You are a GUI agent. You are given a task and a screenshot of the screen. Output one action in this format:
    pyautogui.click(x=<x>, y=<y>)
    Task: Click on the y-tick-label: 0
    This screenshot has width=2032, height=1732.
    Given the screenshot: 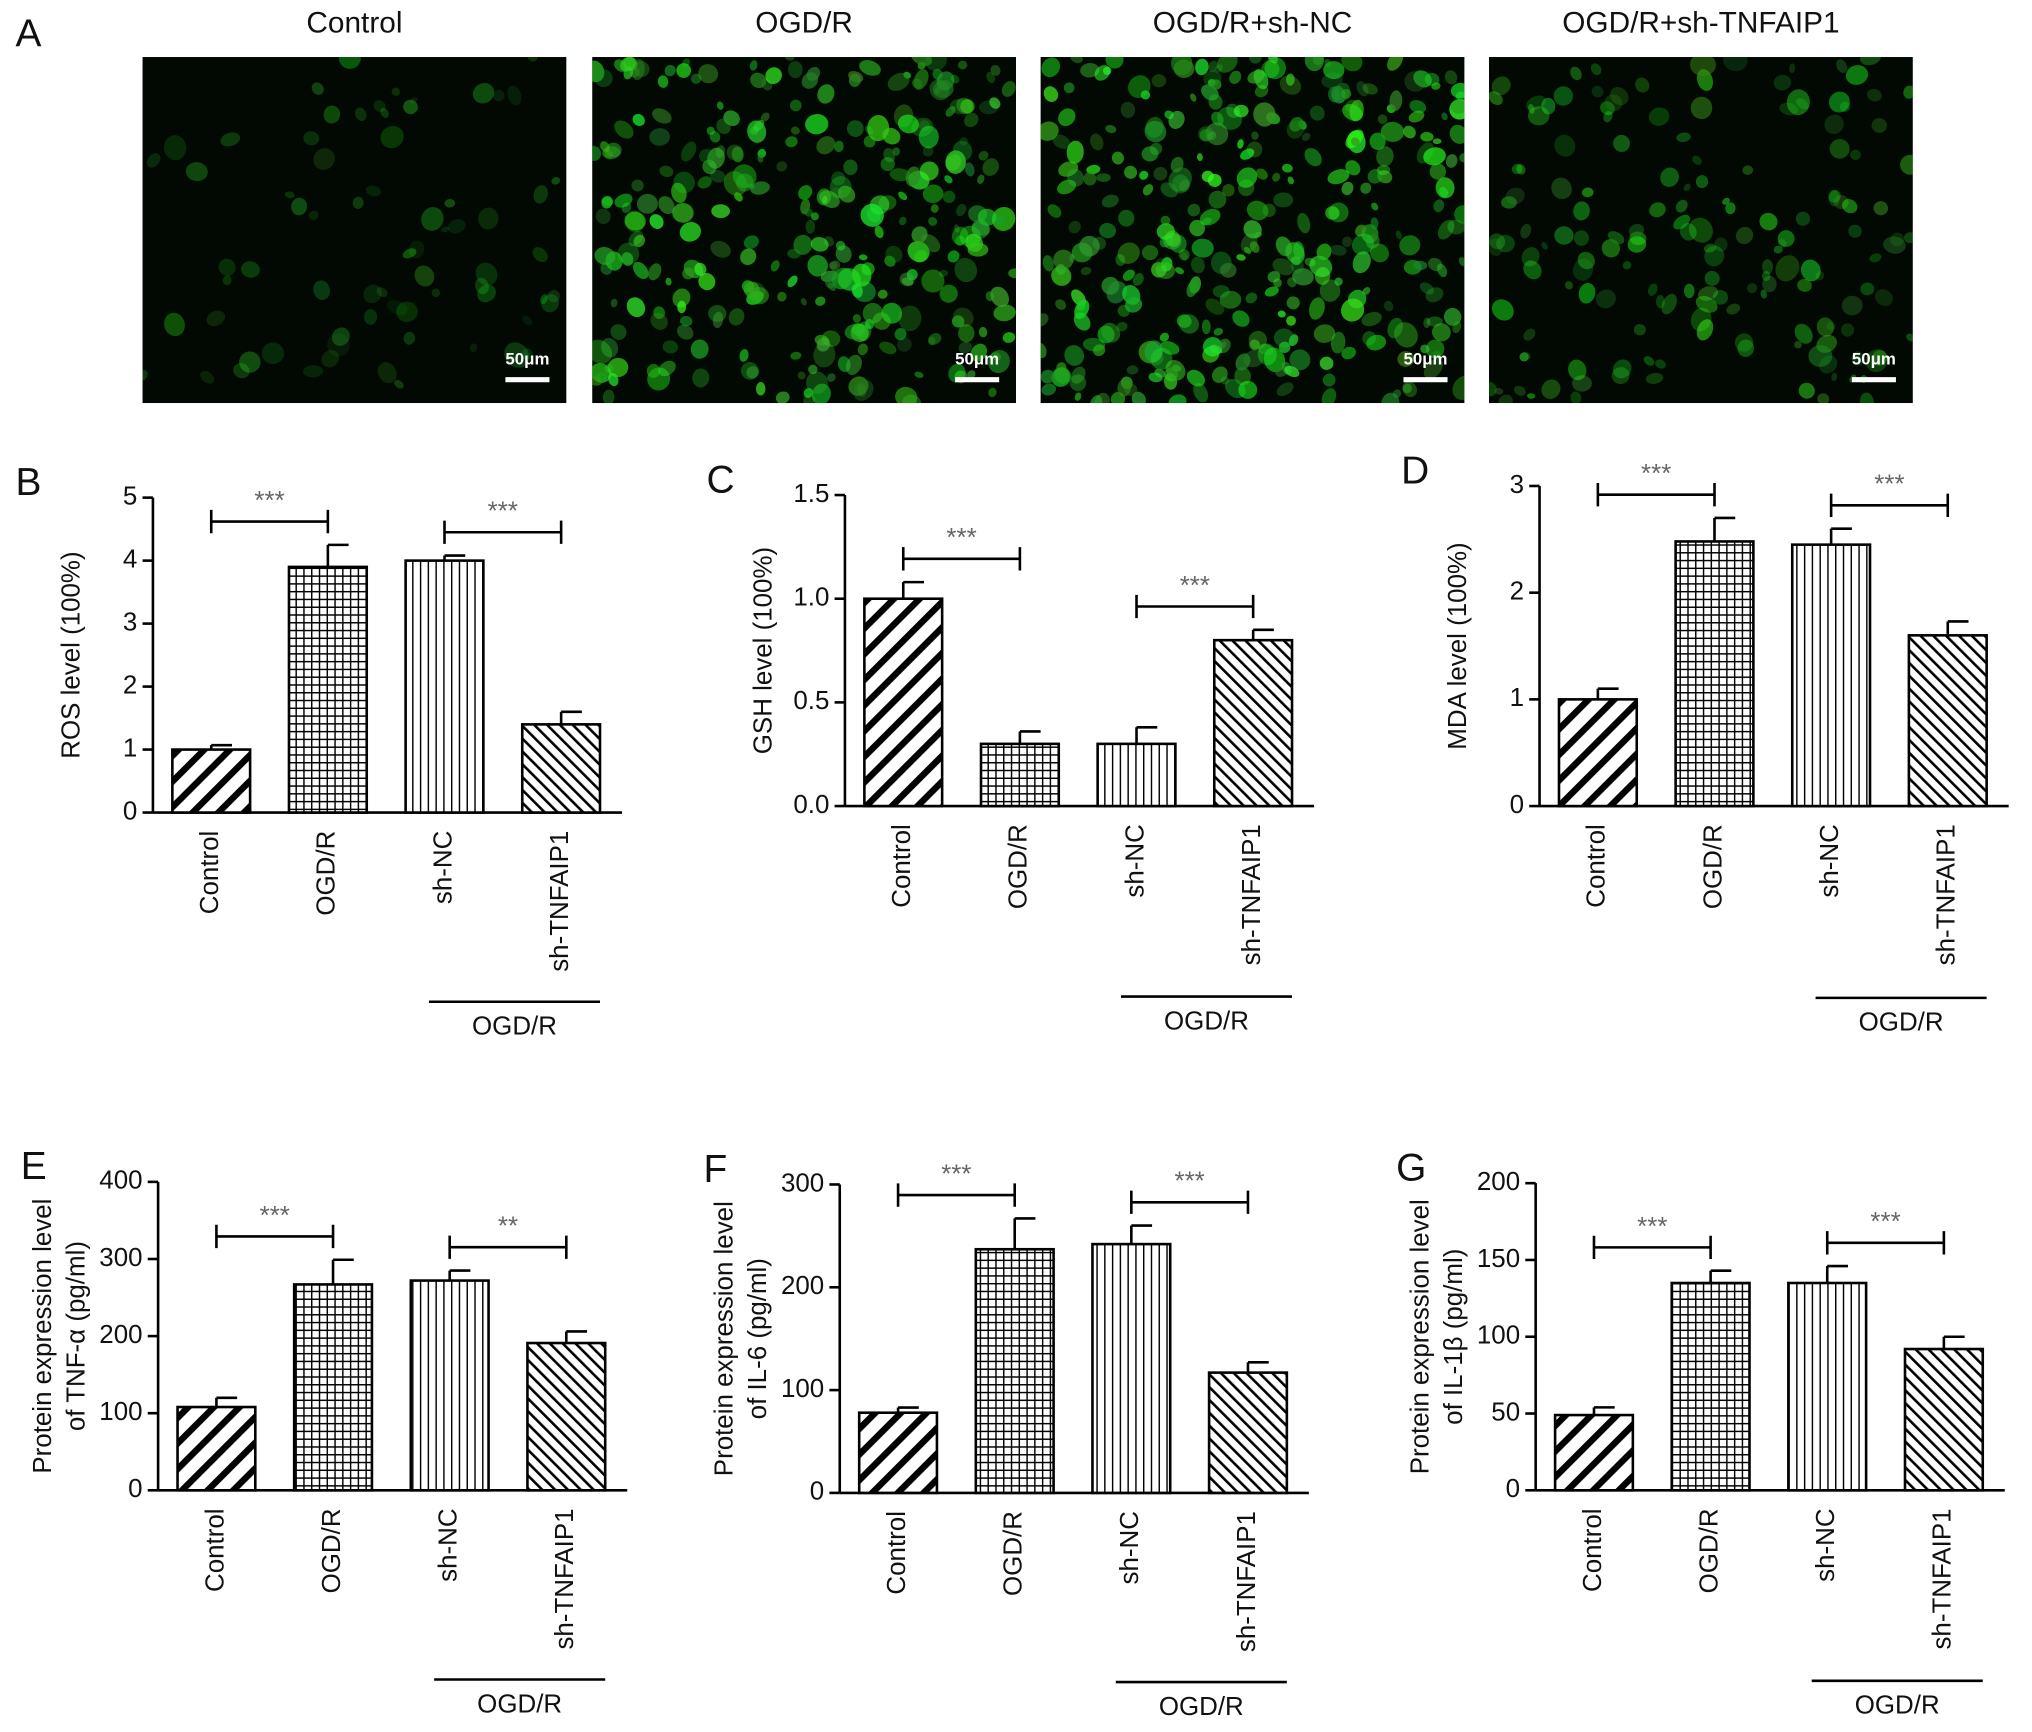 What is the action you would take?
    pyautogui.click(x=135, y=1489)
    